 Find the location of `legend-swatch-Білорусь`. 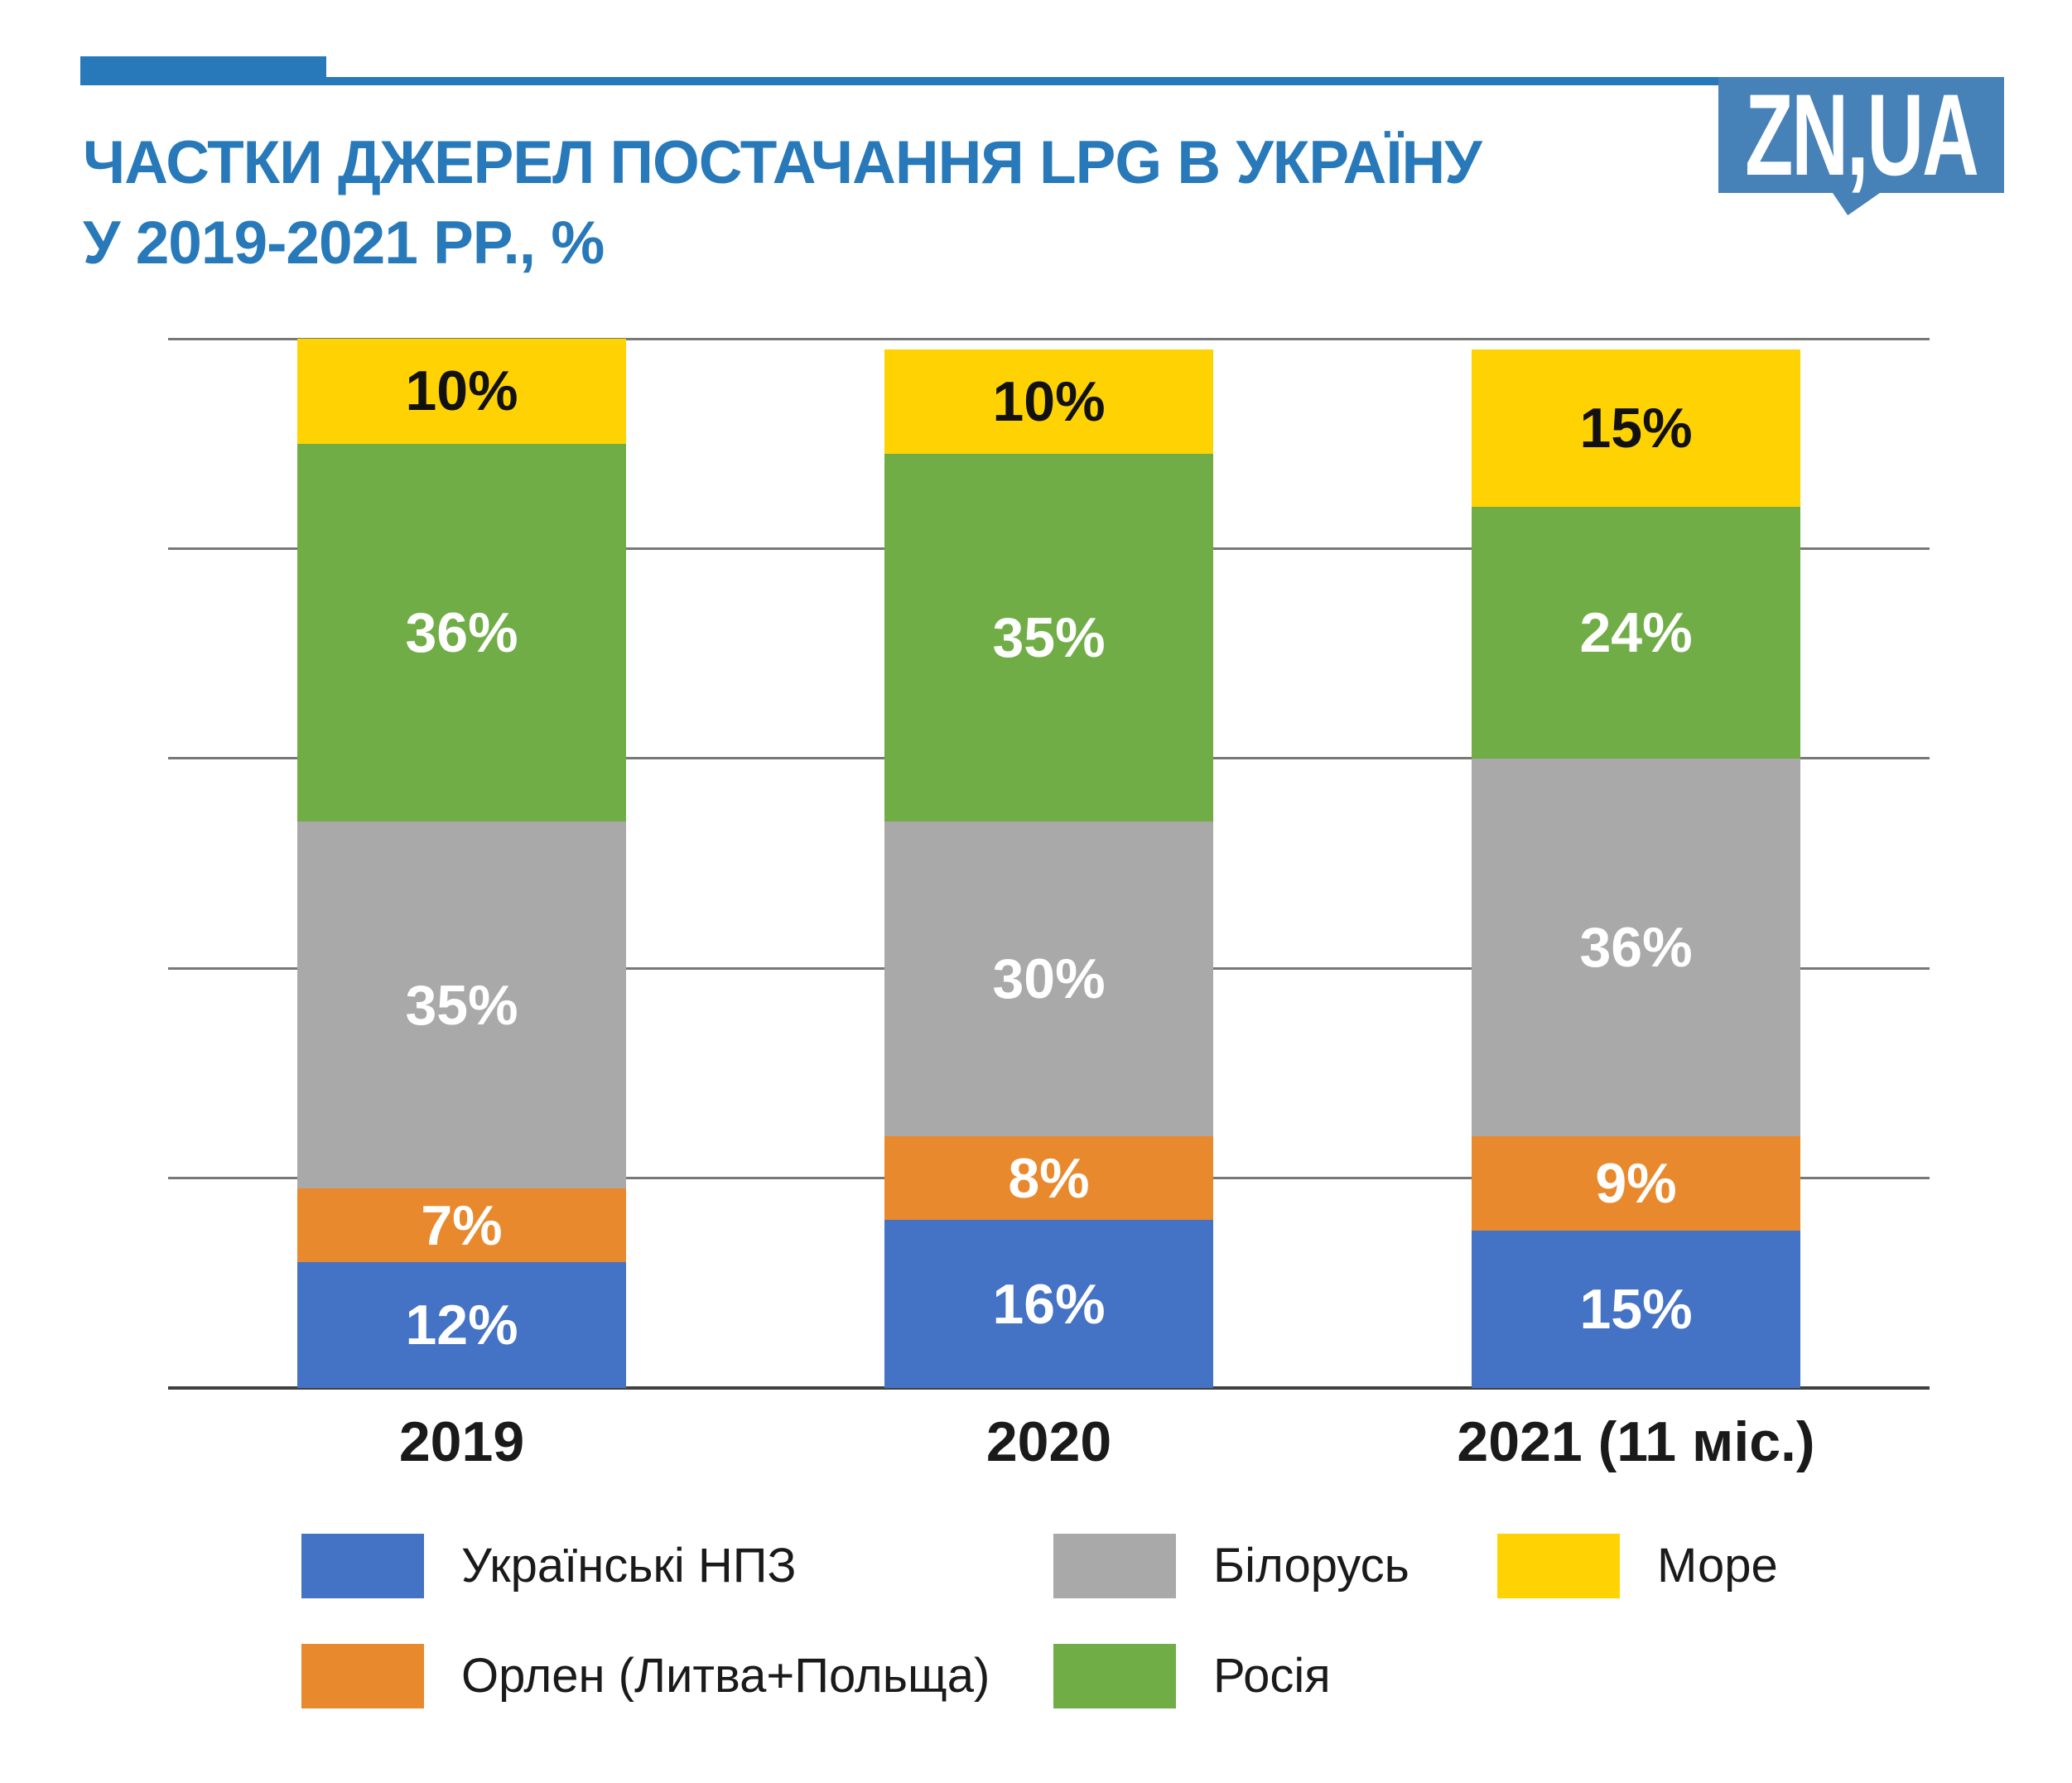

legend-swatch-Білорусь is located at coordinates (1115, 1566).